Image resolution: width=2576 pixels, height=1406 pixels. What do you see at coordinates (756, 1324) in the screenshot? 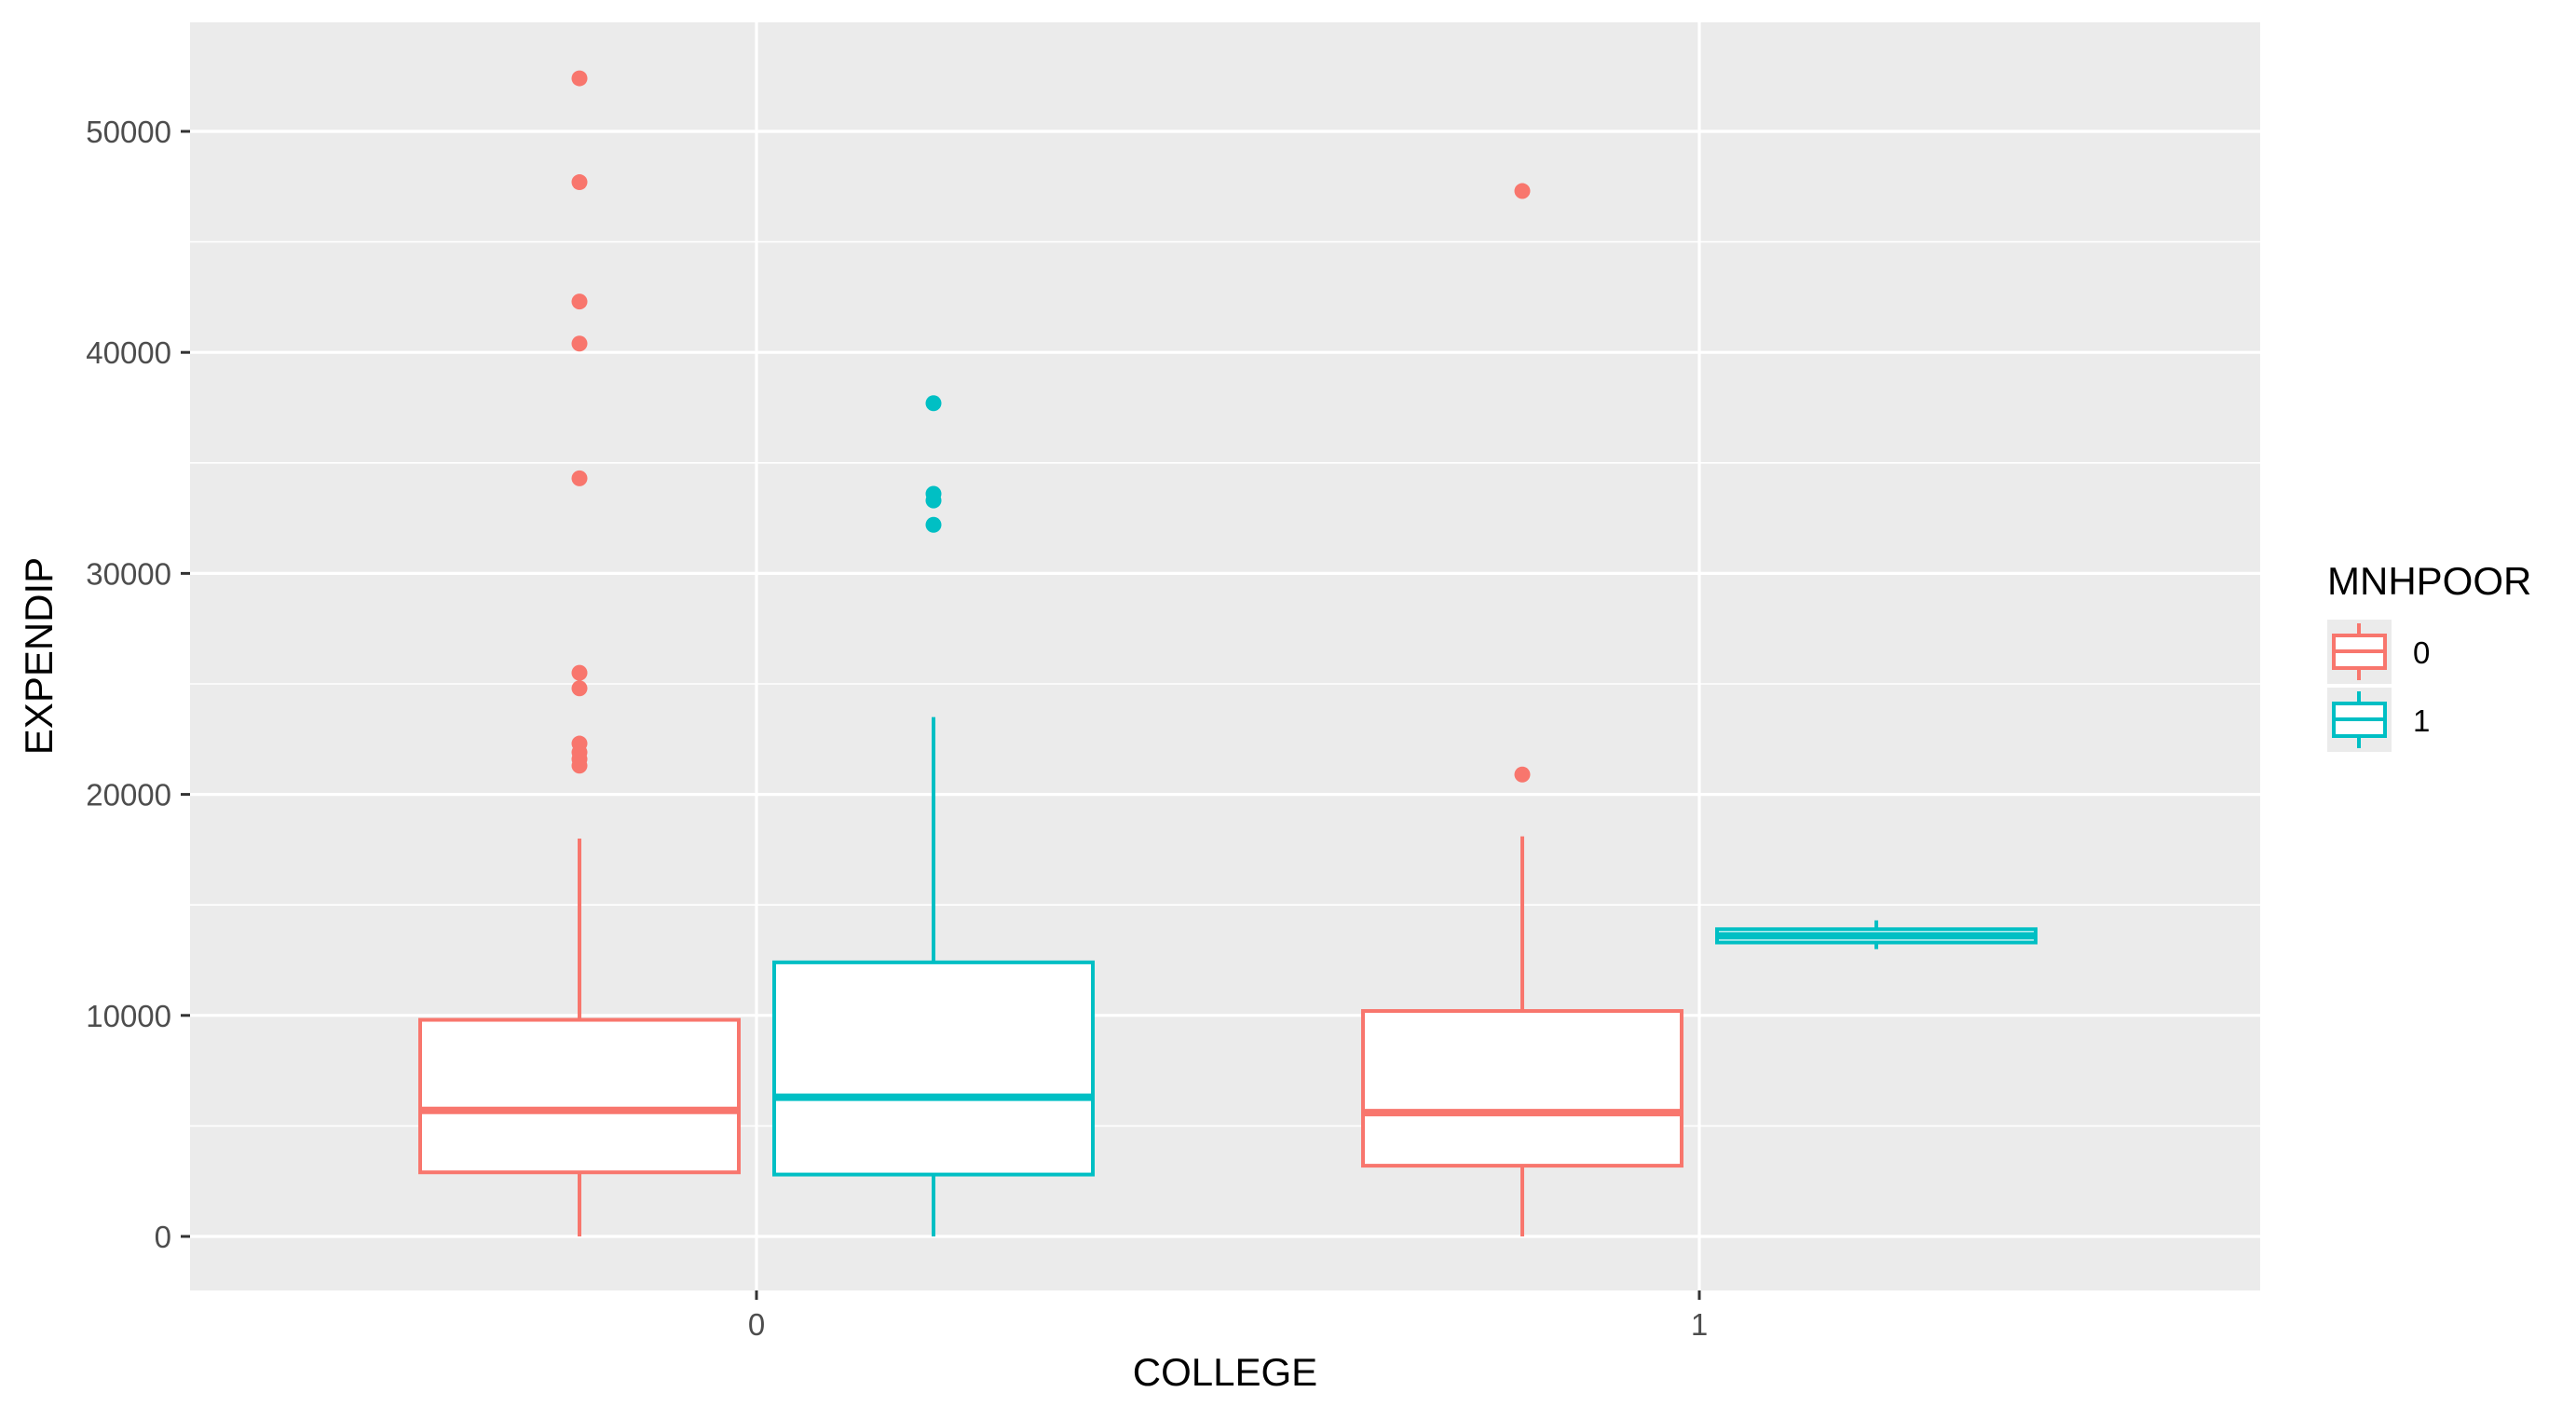
I see `x-tick-label: 0` at bounding box center [756, 1324].